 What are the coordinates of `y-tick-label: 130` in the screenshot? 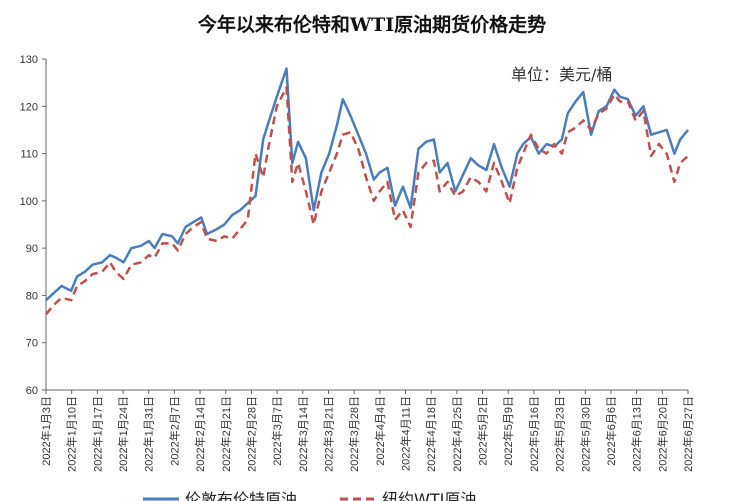 It's located at (29, 60).